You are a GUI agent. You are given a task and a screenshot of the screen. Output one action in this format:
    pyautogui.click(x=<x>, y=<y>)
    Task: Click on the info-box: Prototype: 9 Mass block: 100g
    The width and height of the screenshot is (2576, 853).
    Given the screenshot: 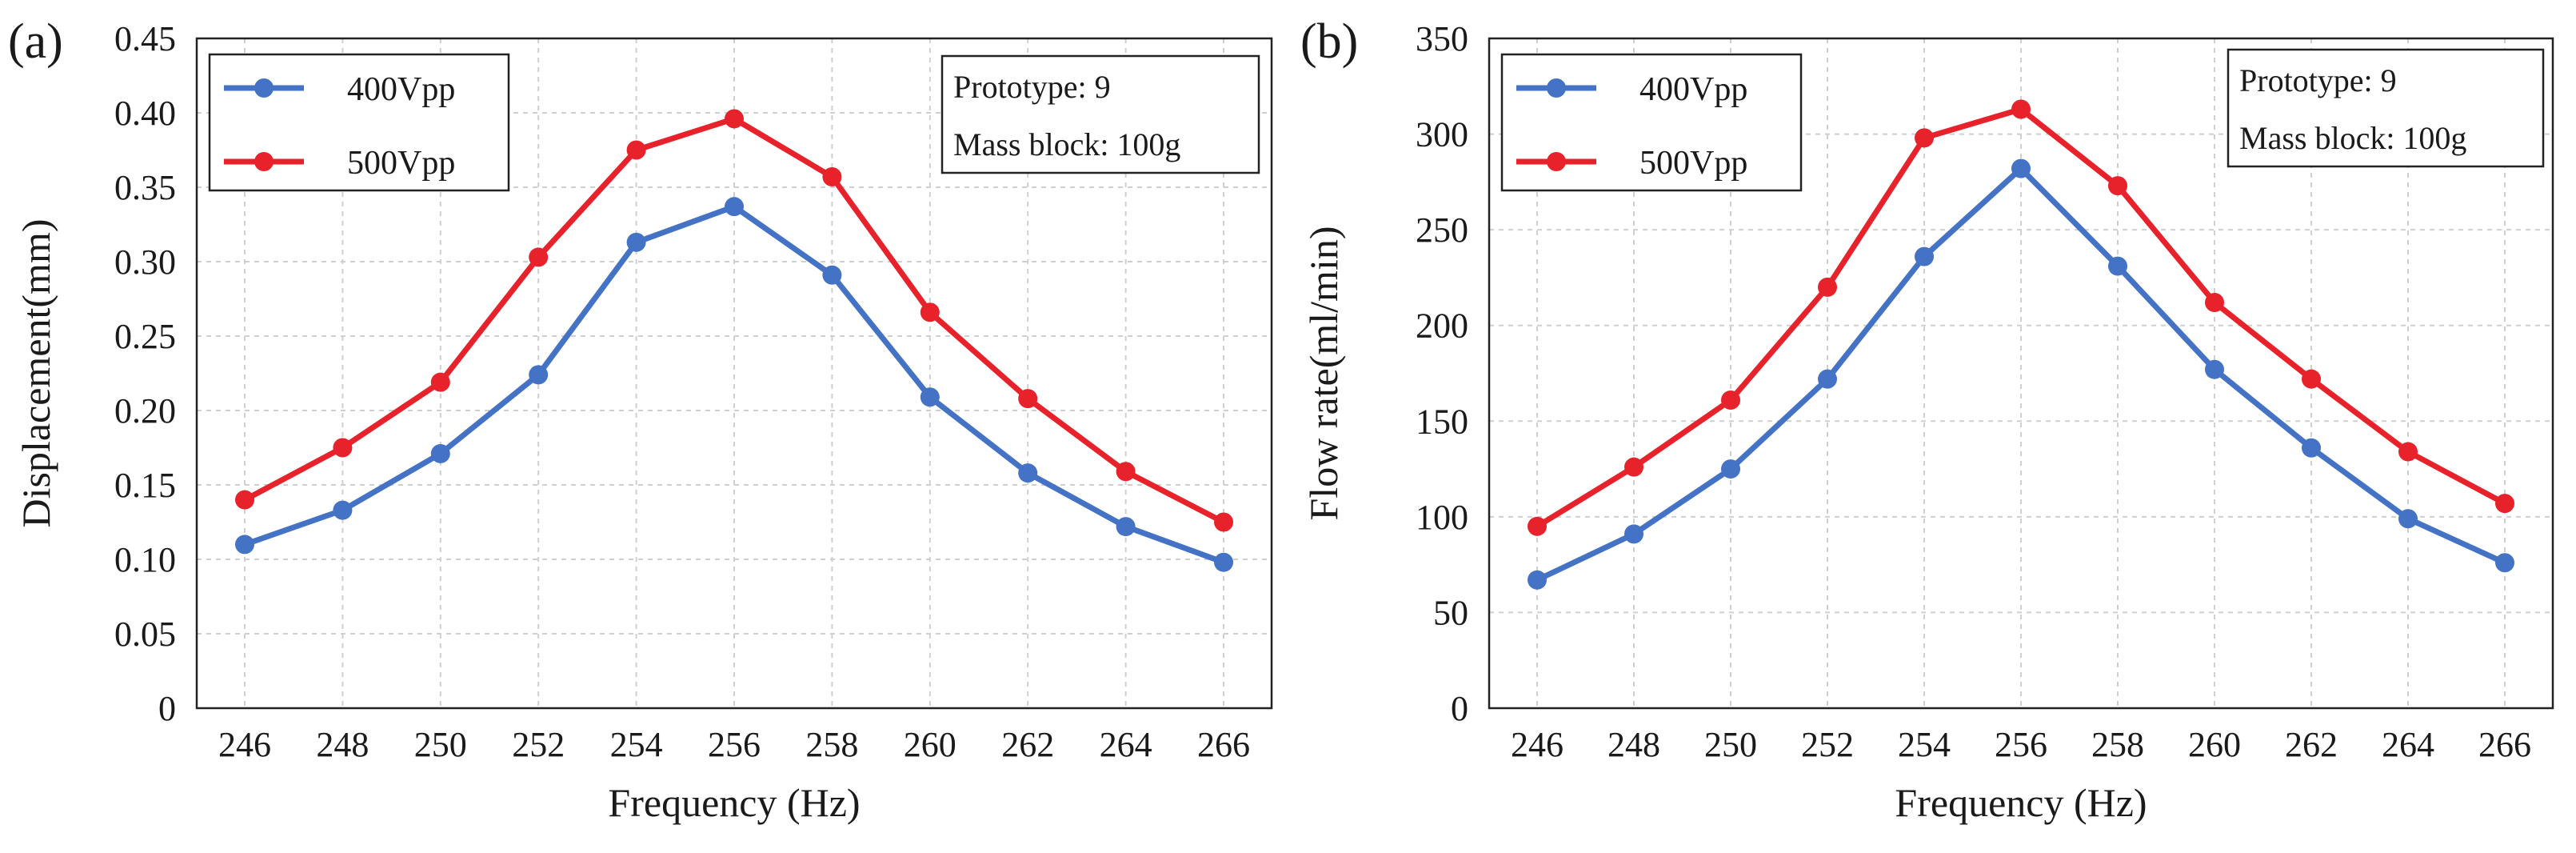 What is the action you would take?
    pyautogui.click(x=1100, y=114)
    